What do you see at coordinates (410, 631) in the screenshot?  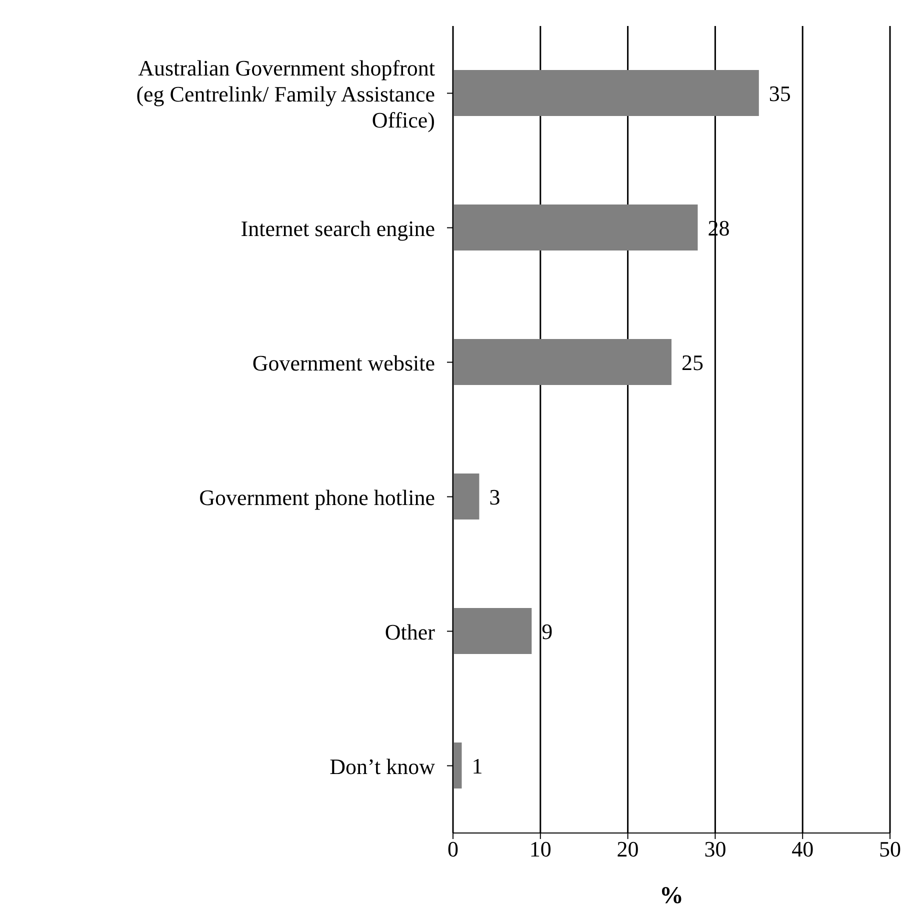 I see `y-tick-label: Other` at bounding box center [410, 631].